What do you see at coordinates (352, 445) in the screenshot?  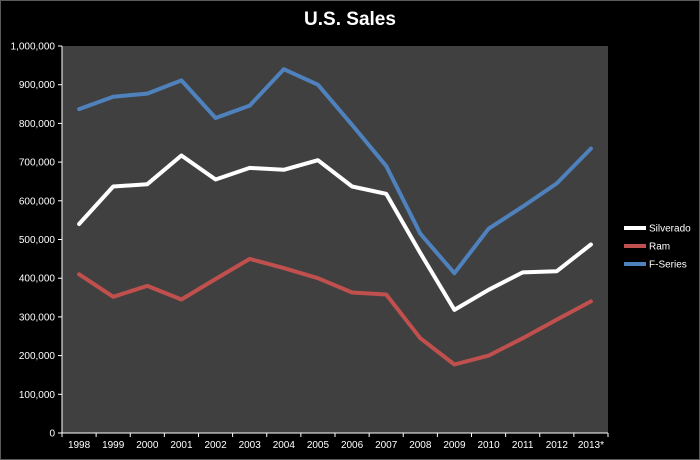 I see `x-tick-label: 2006` at bounding box center [352, 445].